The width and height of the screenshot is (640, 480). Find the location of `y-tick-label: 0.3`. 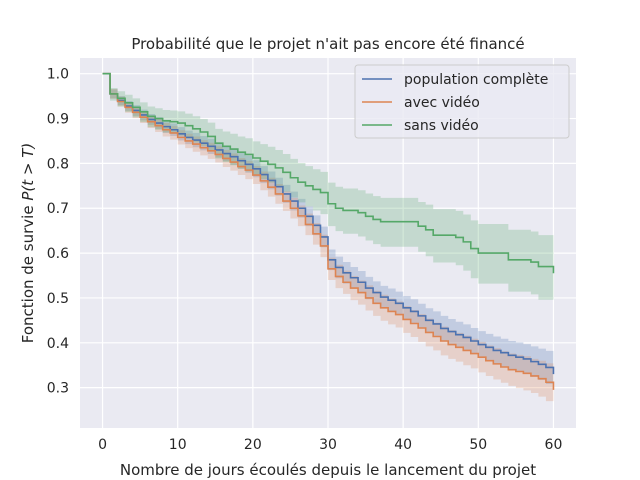

y-tick-label: 0.3 is located at coordinates (58, 389).